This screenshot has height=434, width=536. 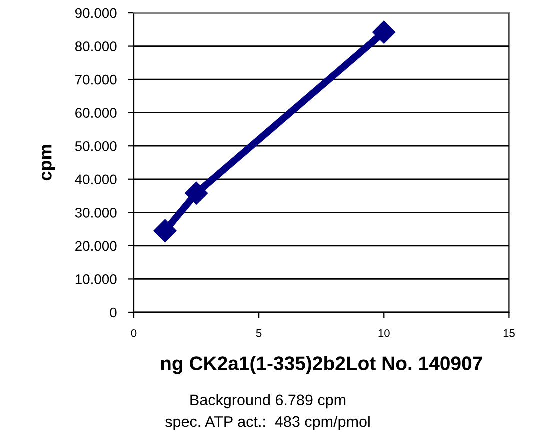 What do you see at coordinates (96, 146) in the screenshot?
I see `y-tick-label: 50.000` at bounding box center [96, 146].